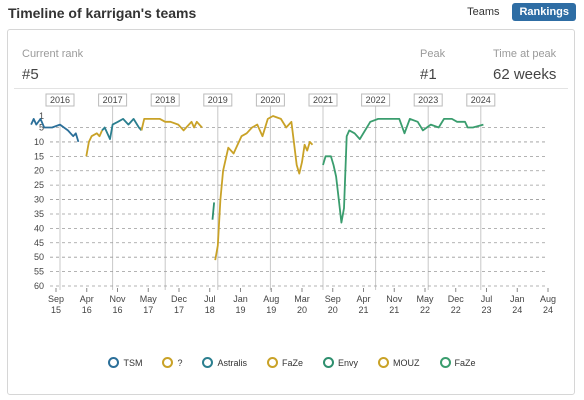 This screenshot has height=400, width=584. I want to click on year-marker-label: 2023, so click(428, 100).